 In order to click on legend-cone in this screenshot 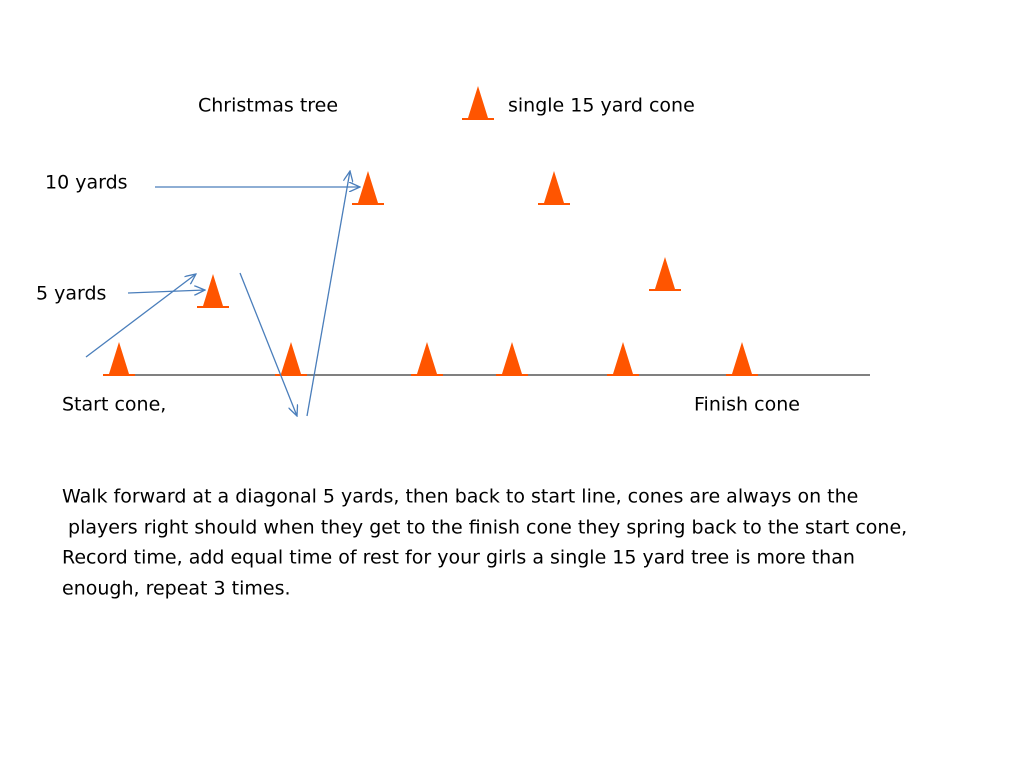, I will do `click(478, 102)`.